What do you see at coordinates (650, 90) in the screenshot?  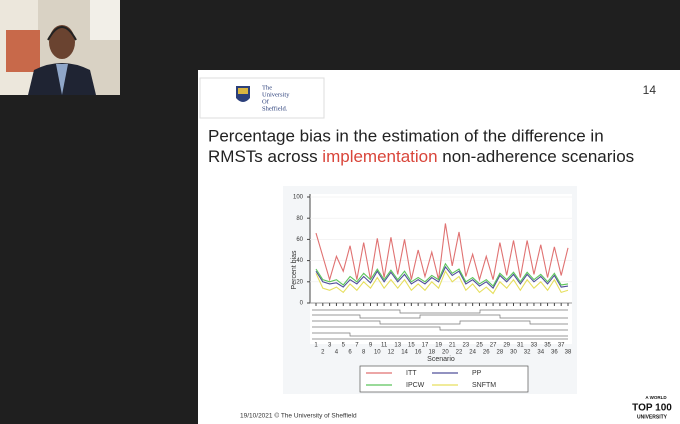 I see `slide-number: 14` at bounding box center [650, 90].